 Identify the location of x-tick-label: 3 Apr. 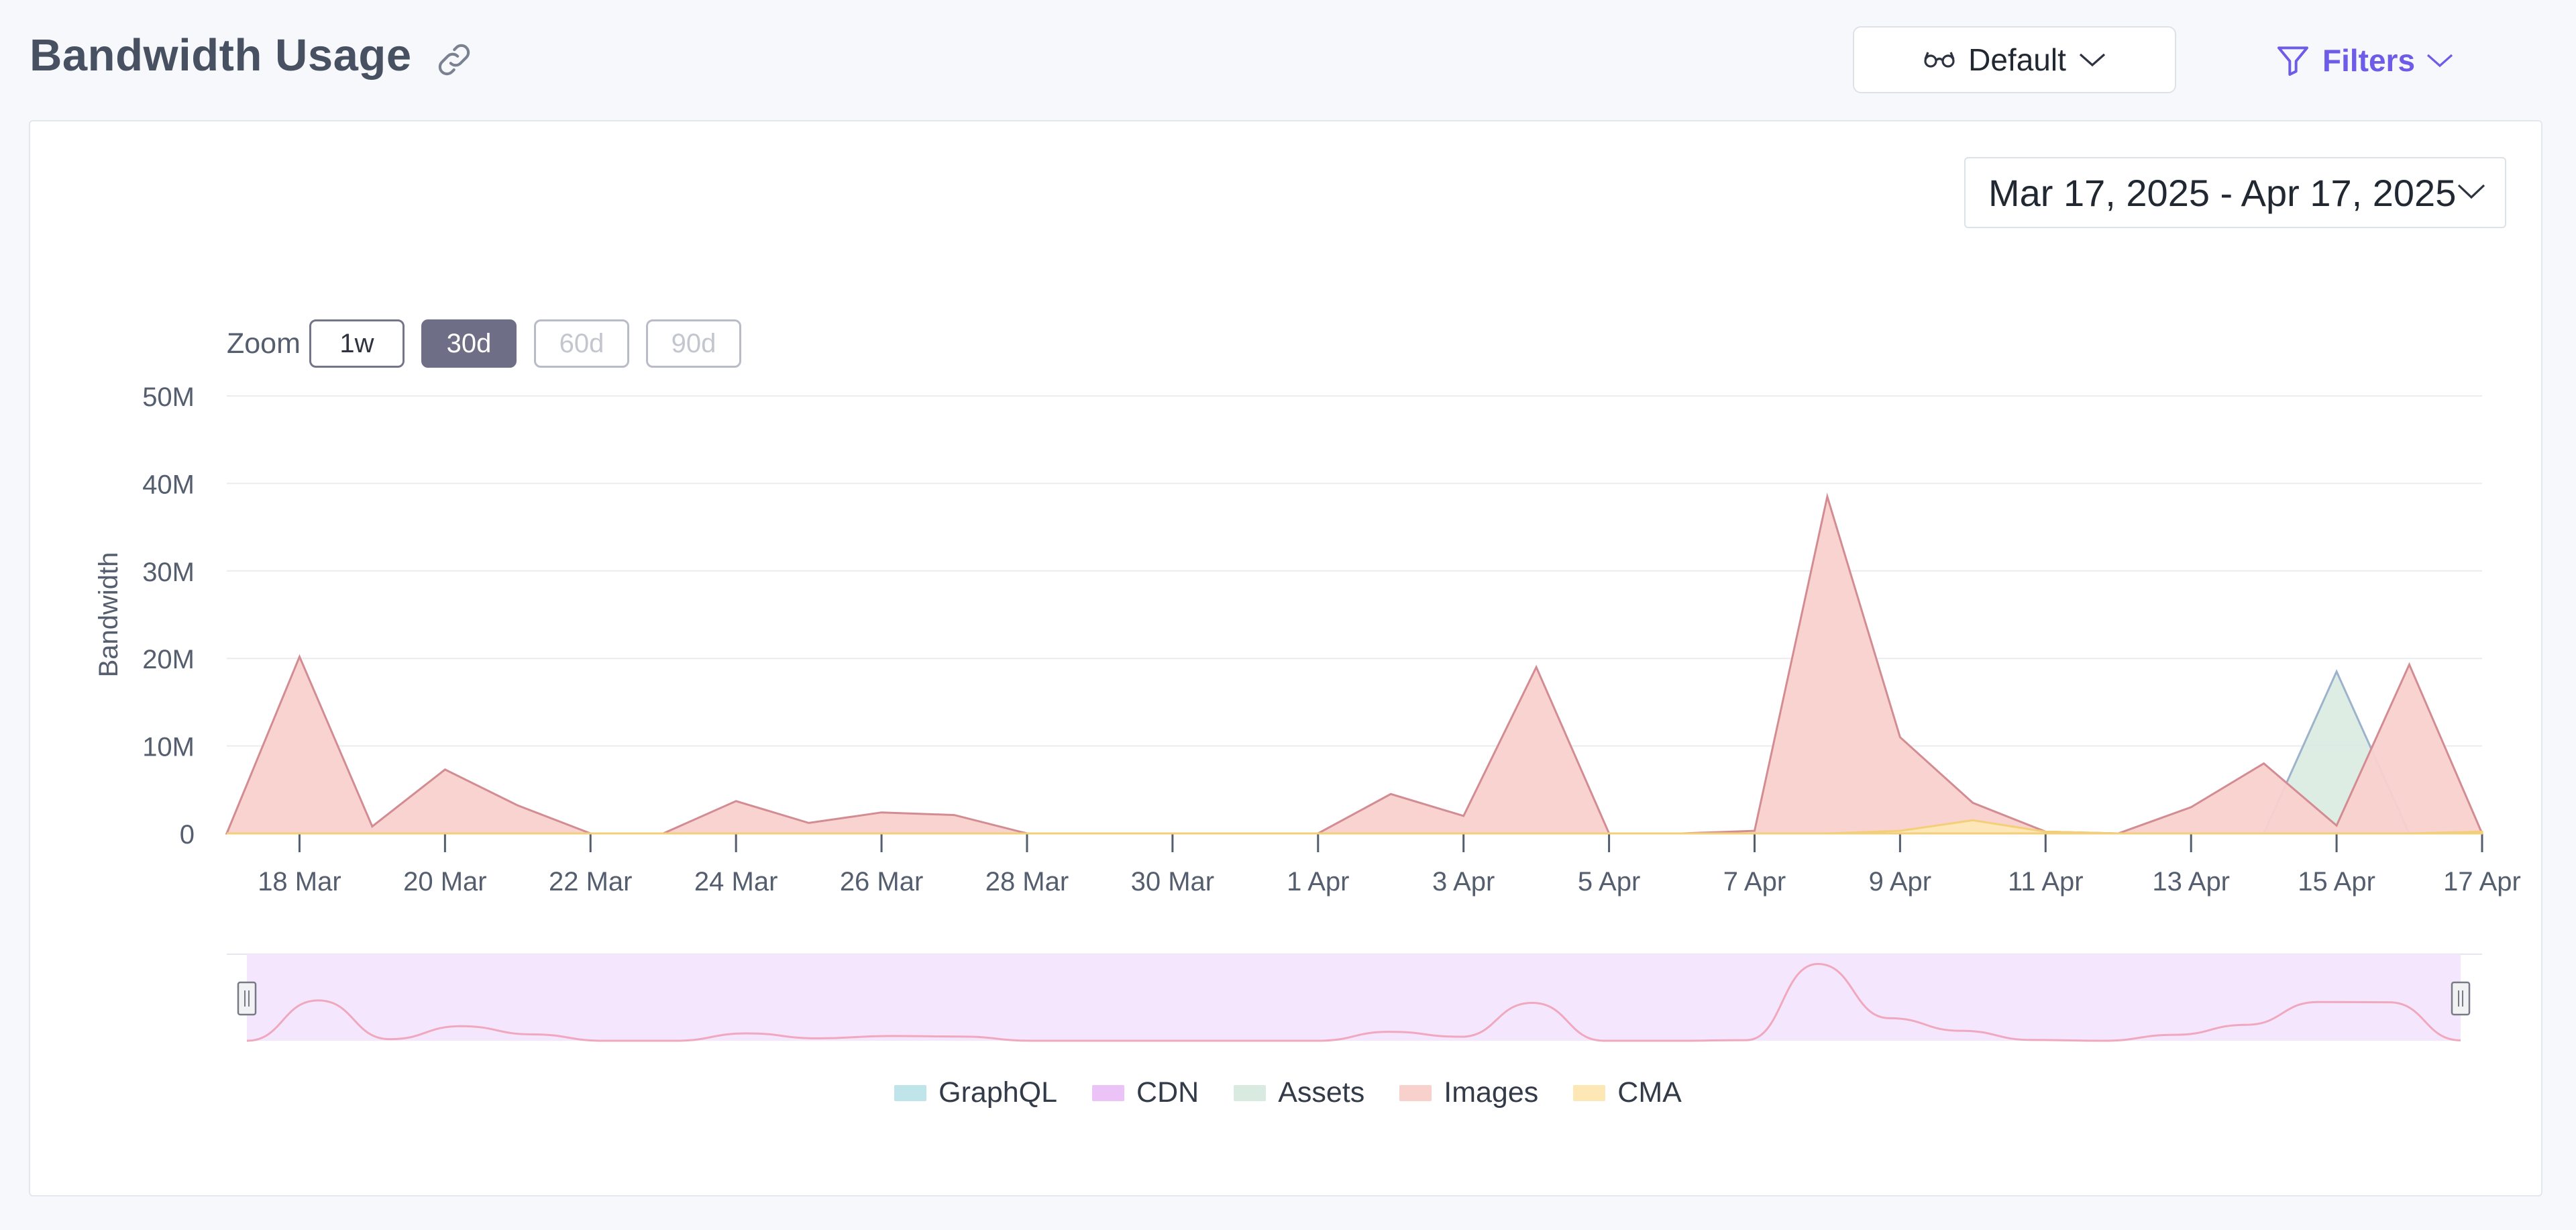
(1463, 881).